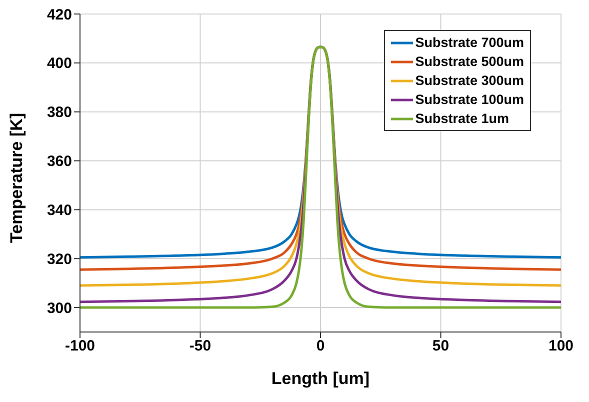 The image size is (589, 402). What do you see at coordinates (59, 15) in the screenshot?
I see `y-tick-label: 420` at bounding box center [59, 15].